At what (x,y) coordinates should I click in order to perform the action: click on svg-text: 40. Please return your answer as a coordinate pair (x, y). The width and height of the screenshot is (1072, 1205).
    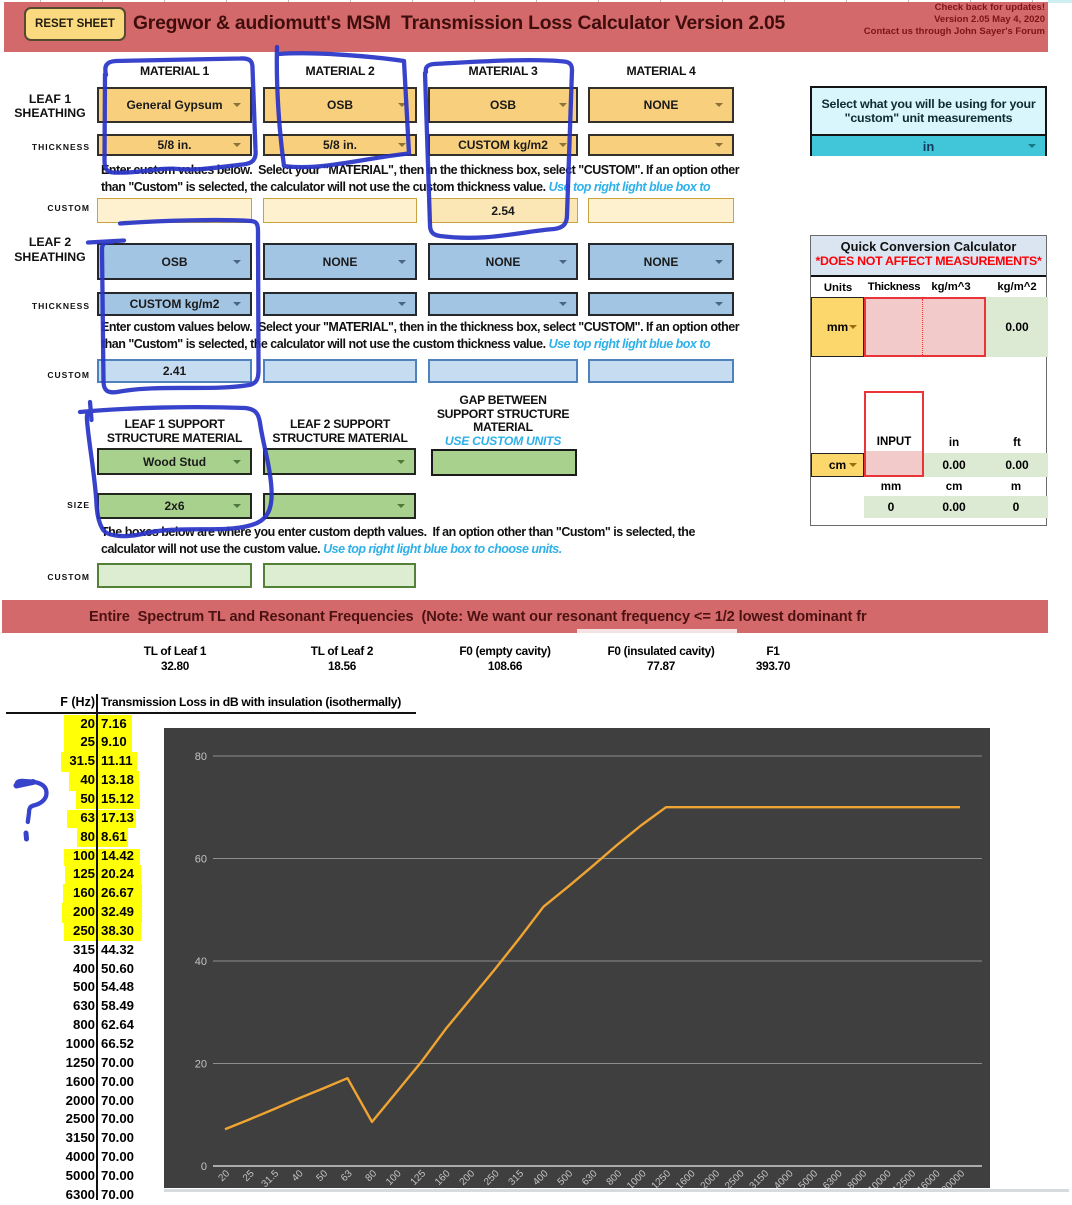
    Looking at the image, I should click on (201, 962).